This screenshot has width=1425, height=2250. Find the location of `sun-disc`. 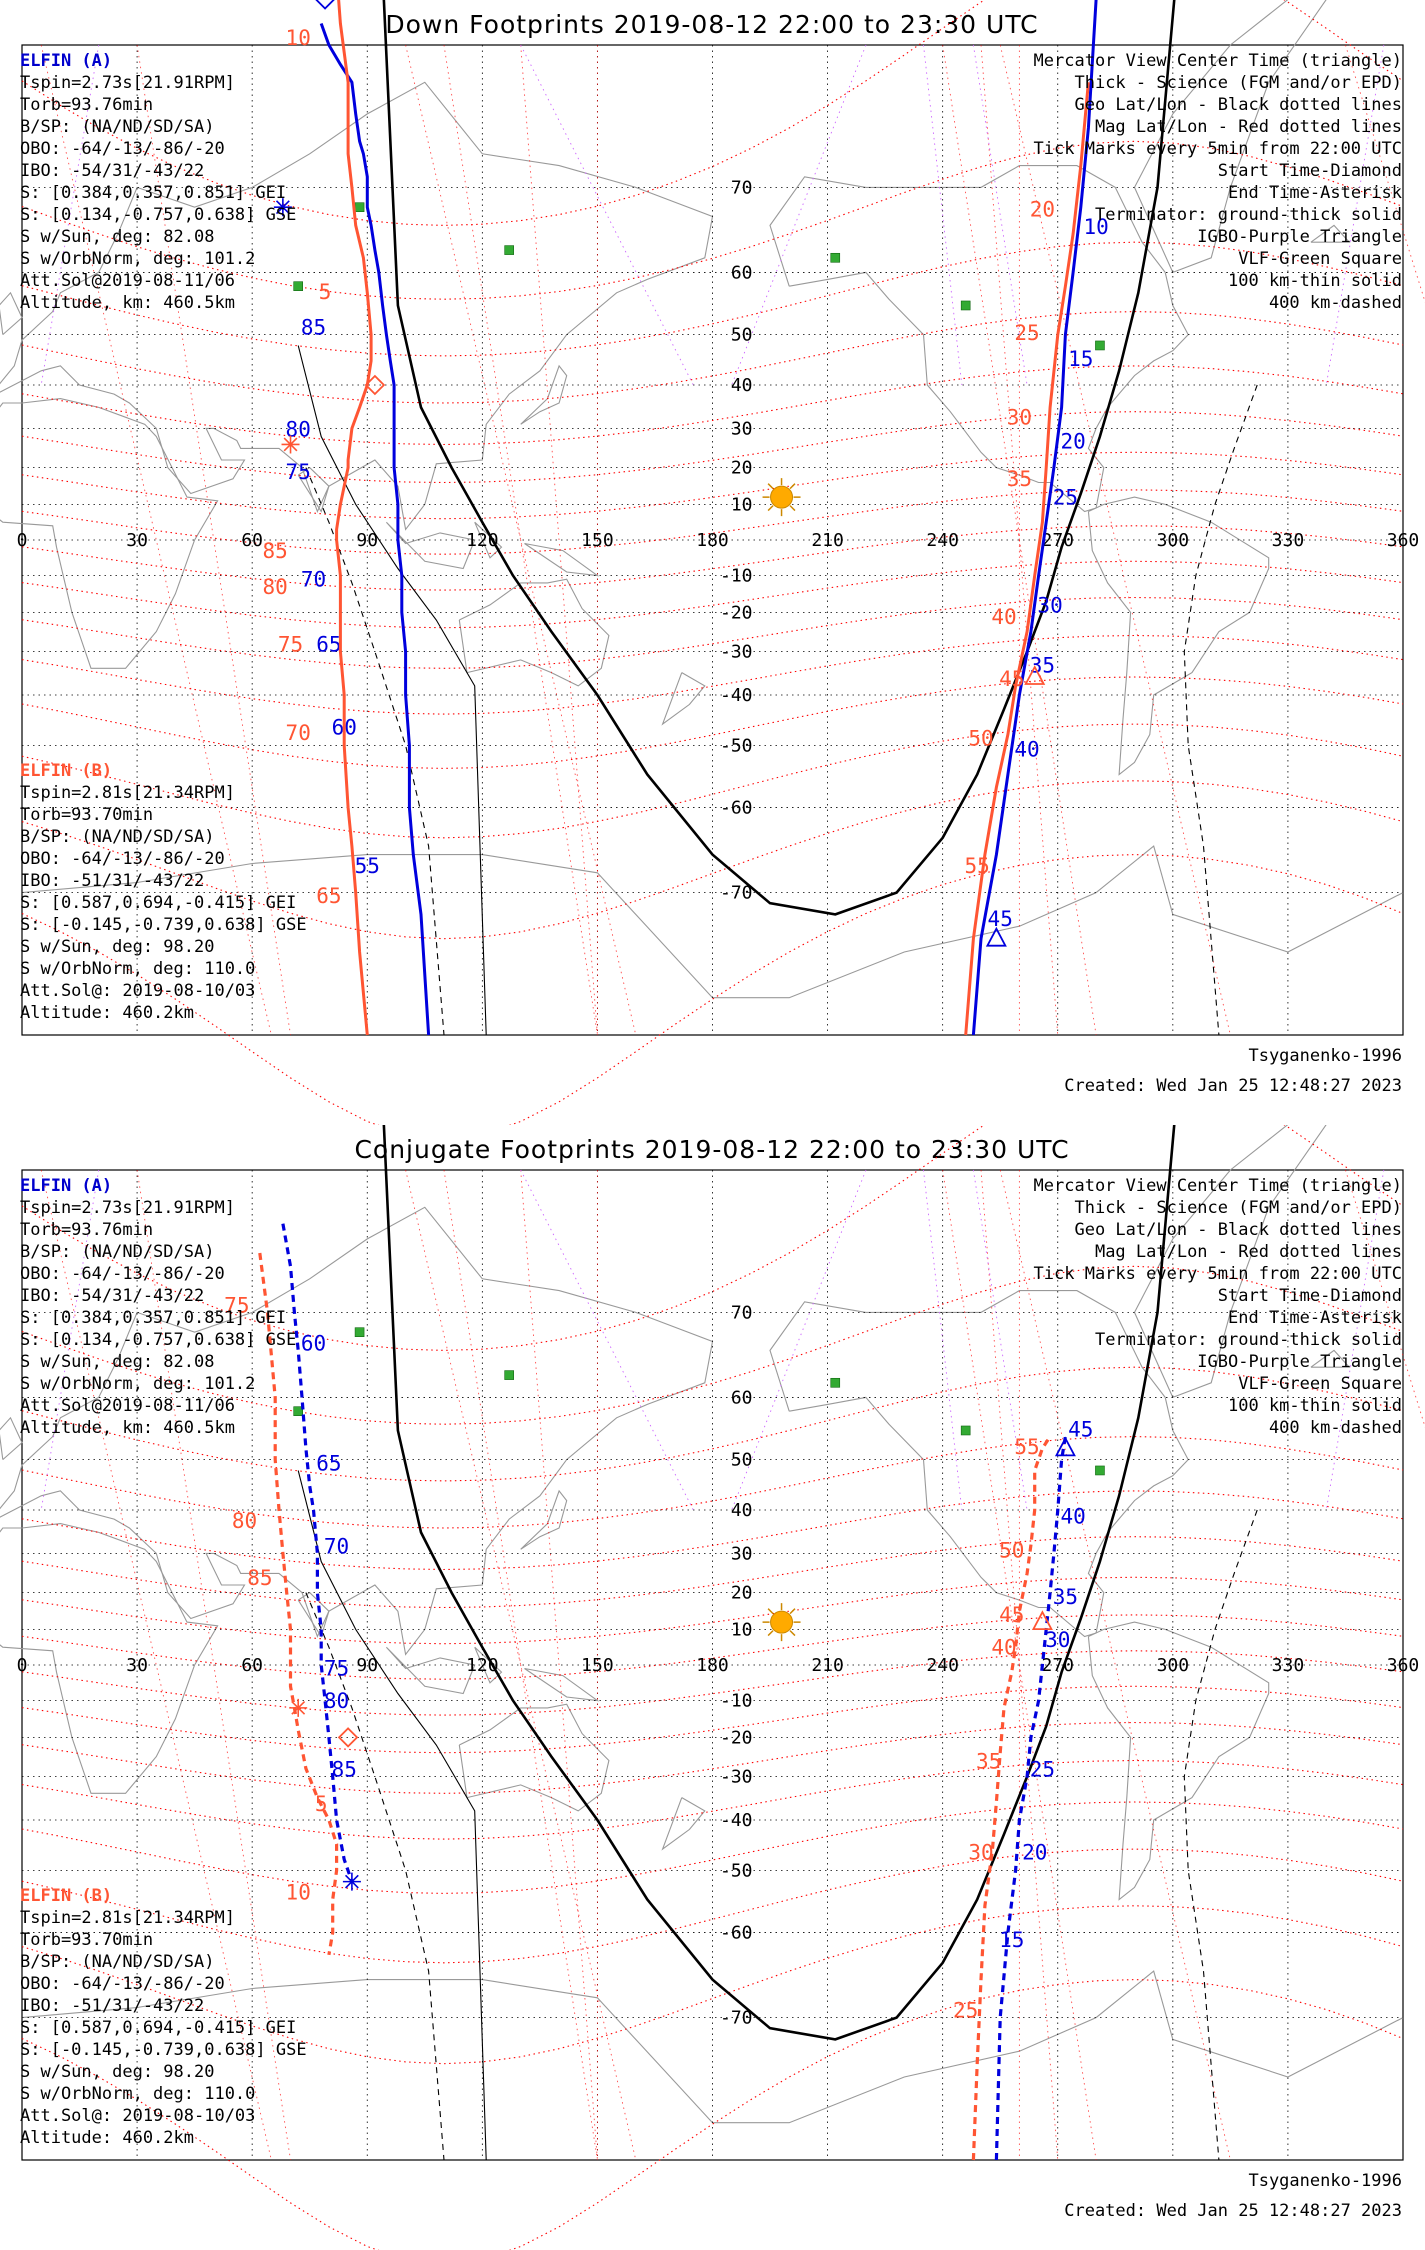

sun-disc is located at coordinates (782, 497).